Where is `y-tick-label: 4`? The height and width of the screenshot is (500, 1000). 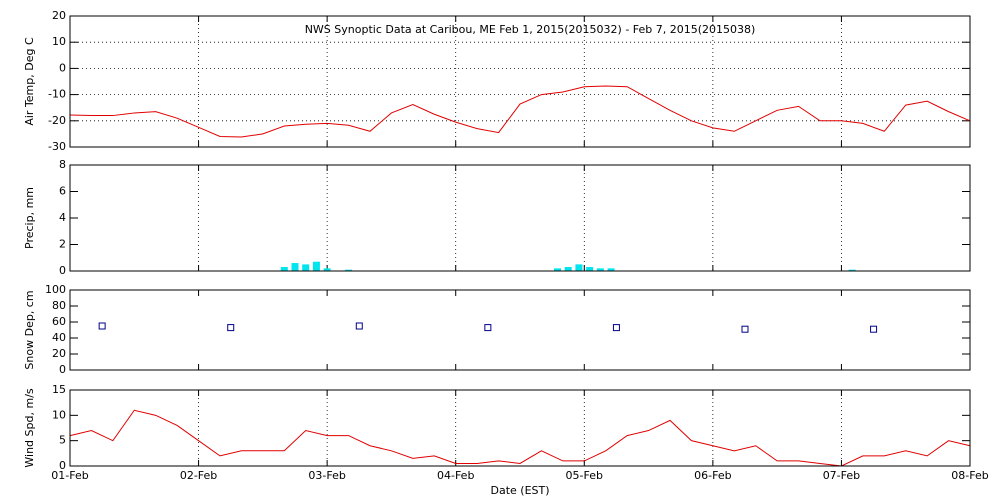 y-tick-label: 4 is located at coordinates (62, 217).